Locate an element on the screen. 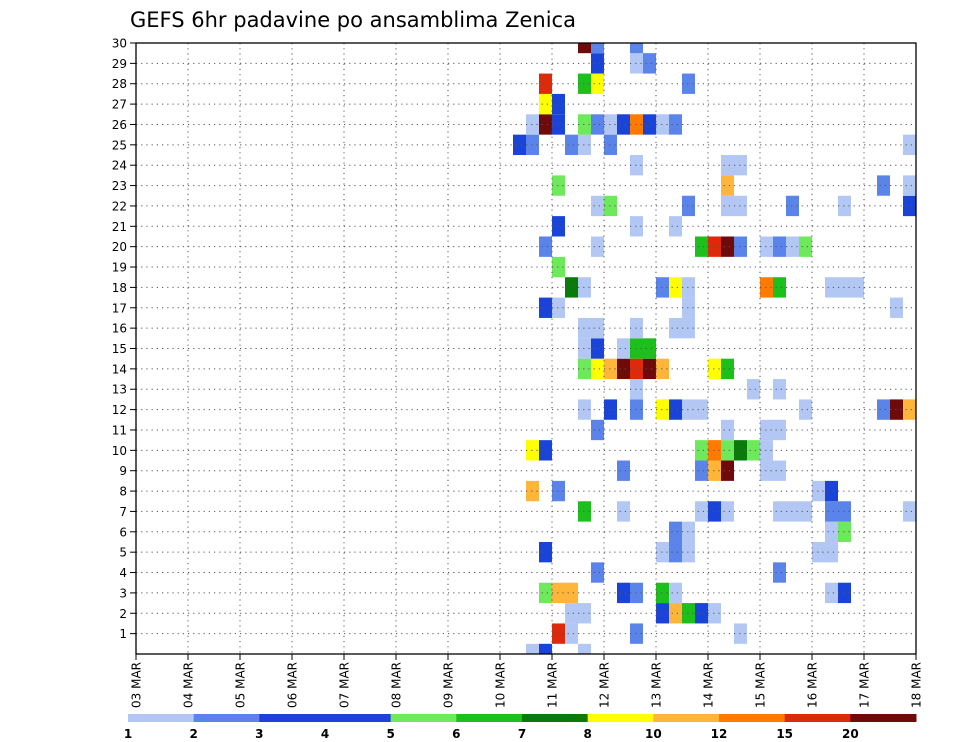 This screenshot has width=960, height=742. x-tick-label-1: 04 MAR is located at coordinates (189, 685).